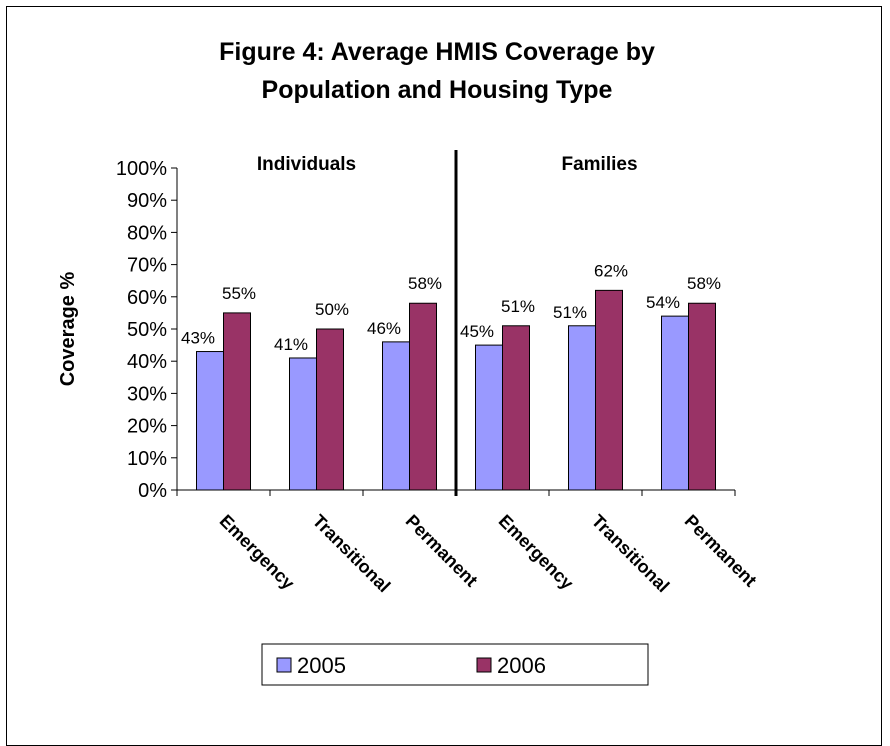 The image size is (890, 746). Describe the element at coordinates (147, 201) in the screenshot. I see `y-tick-label: 90%` at that location.